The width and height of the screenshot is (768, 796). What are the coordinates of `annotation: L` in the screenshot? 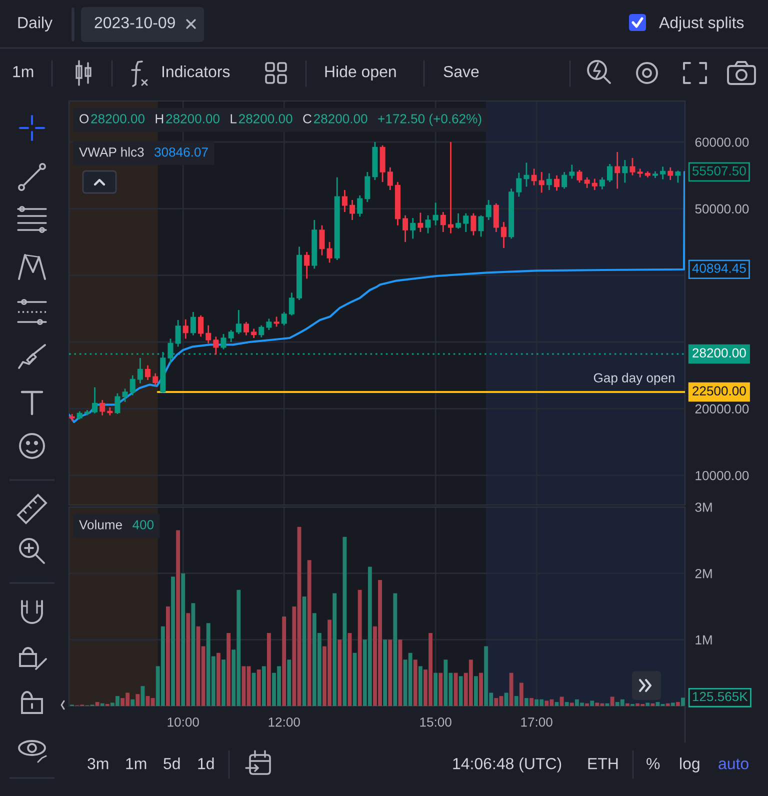 It's located at (233, 119).